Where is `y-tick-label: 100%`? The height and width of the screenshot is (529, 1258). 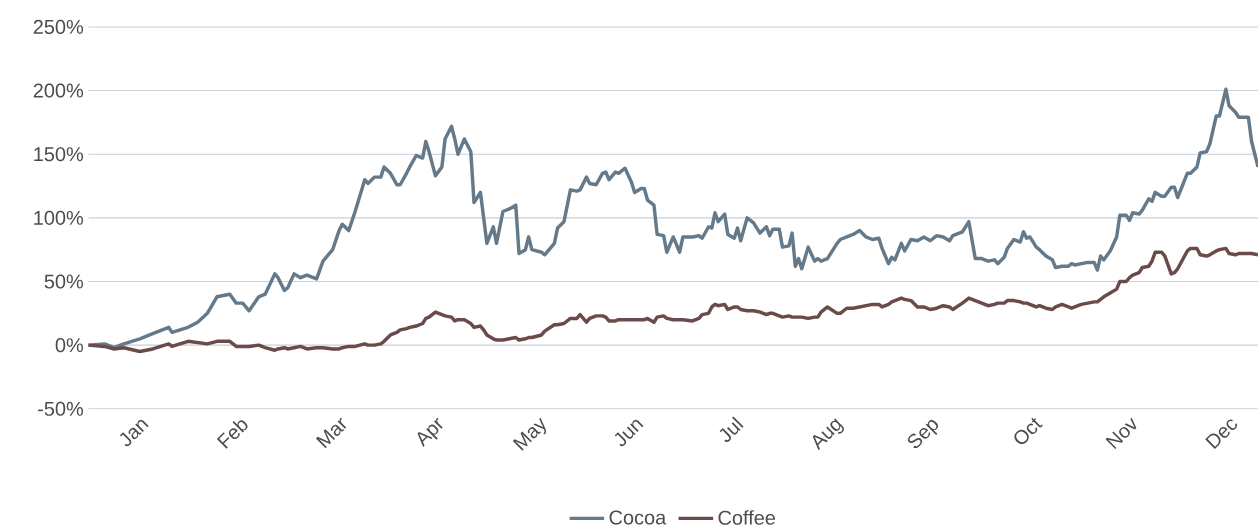
y-tick-label: 100% is located at coordinates (59, 217).